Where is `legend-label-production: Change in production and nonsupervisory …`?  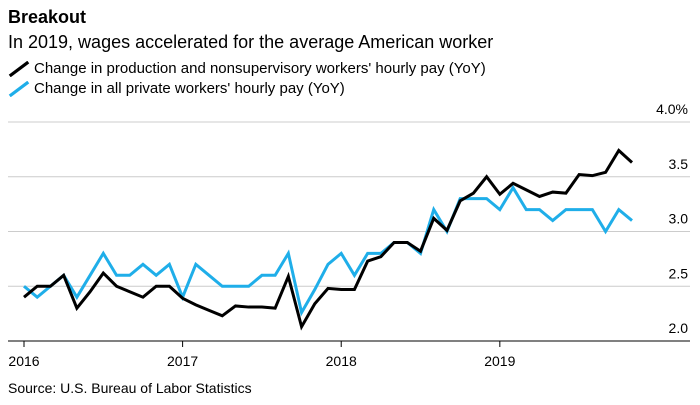 legend-label-production: Change in production and nonsupervisory … is located at coordinates (260, 68).